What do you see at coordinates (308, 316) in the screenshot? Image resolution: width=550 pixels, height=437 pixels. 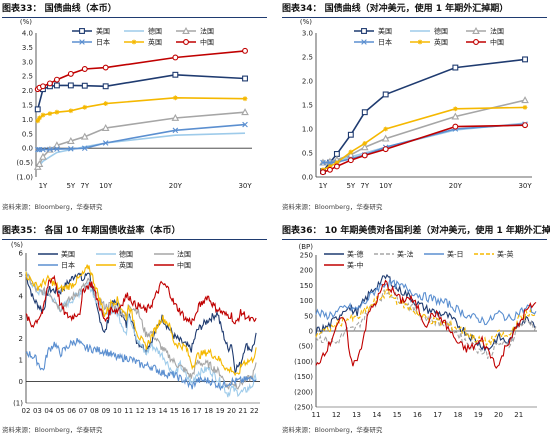 I see `y-tick-label: 50` at bounding box center [308, 316].